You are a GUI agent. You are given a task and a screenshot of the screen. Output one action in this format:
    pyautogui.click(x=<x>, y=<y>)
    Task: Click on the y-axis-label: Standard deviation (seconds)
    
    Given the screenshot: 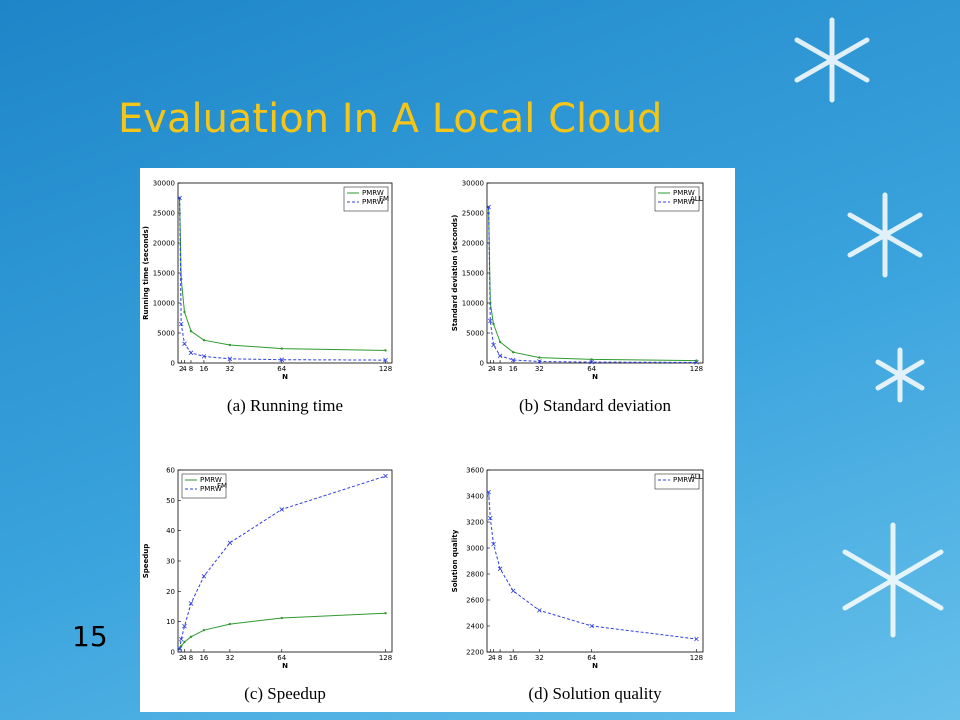 What is the action you would take?
    pyautogui.click(x=455, y=273)
    